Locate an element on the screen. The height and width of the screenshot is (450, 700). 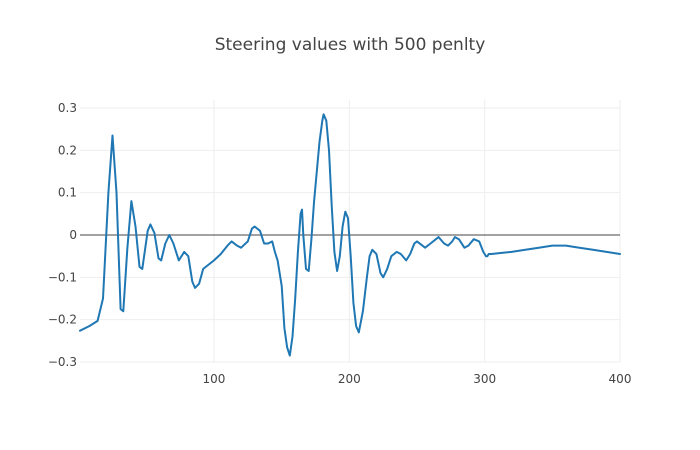
y-axis-ticks: −0.3 −0.2 −0.1 0 0.1 0.2 0.3 is located at coordinates (62, 235).